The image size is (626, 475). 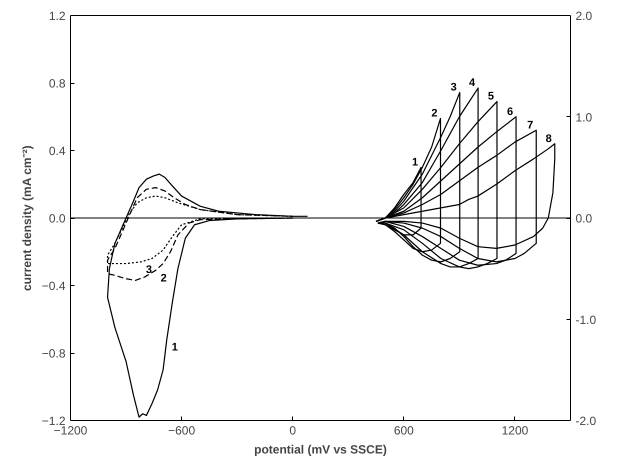 I want to click on y2-tick-label: -1.0, so click(x=586, y=319).